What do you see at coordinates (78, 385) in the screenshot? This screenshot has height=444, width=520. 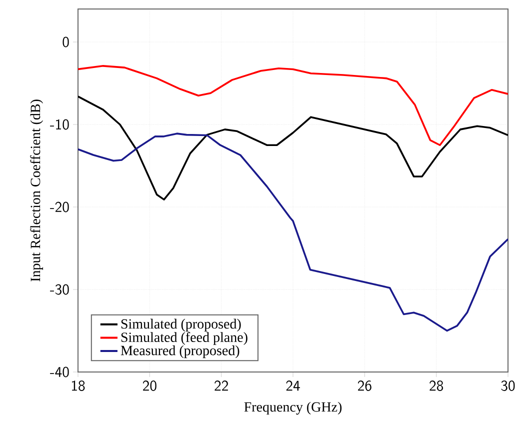 I see `x-tick-label: 18` at bounding box center [78, 385].